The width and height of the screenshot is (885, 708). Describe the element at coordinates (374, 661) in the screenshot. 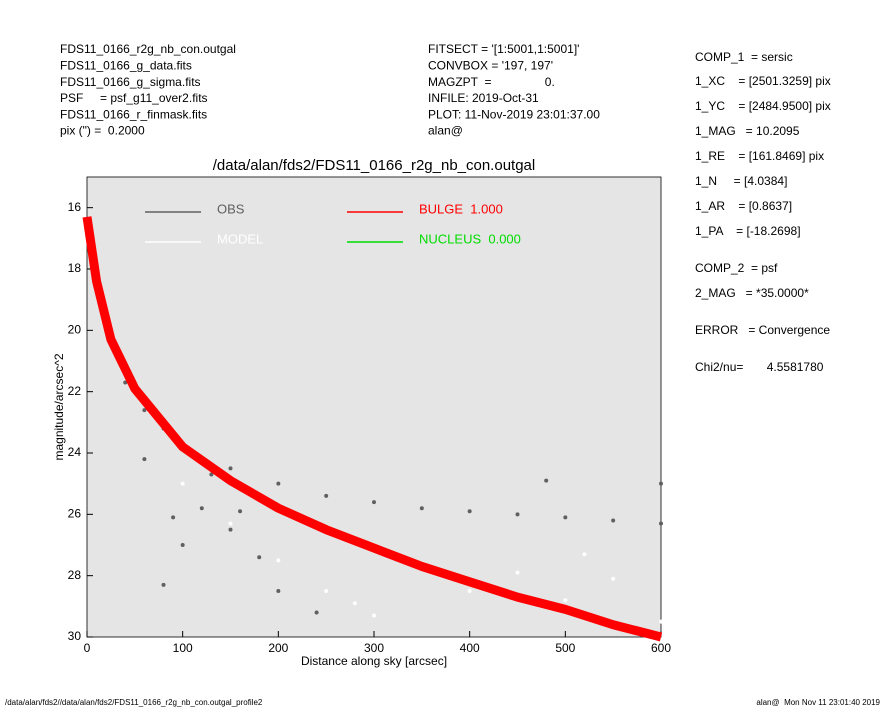

I see `x-axis-label: Distance along sky [arcsec]` at that location.